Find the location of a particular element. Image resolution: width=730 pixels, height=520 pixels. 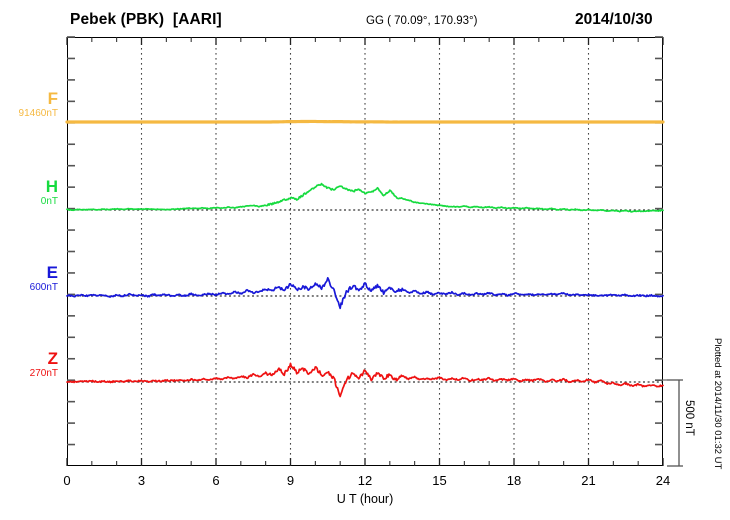

x-tick-label: 9 is located at coordinates (290, 480).